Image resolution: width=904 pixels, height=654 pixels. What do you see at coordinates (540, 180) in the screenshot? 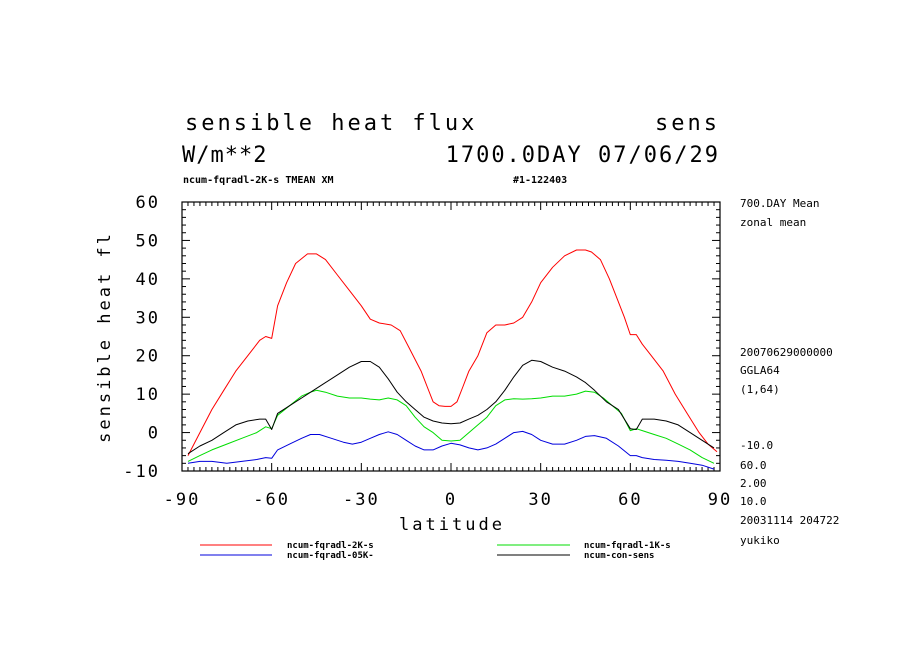
I see `run-id: #1-122403` at bounding box center [540, 180].